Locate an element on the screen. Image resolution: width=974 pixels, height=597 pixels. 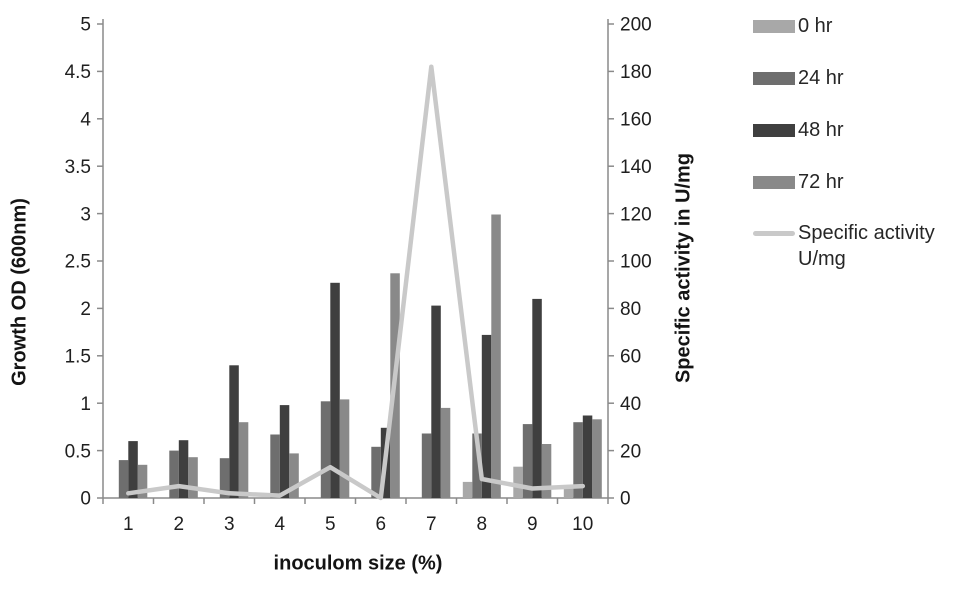
right-tick-label: 80 is located at coordinates (630, 309).